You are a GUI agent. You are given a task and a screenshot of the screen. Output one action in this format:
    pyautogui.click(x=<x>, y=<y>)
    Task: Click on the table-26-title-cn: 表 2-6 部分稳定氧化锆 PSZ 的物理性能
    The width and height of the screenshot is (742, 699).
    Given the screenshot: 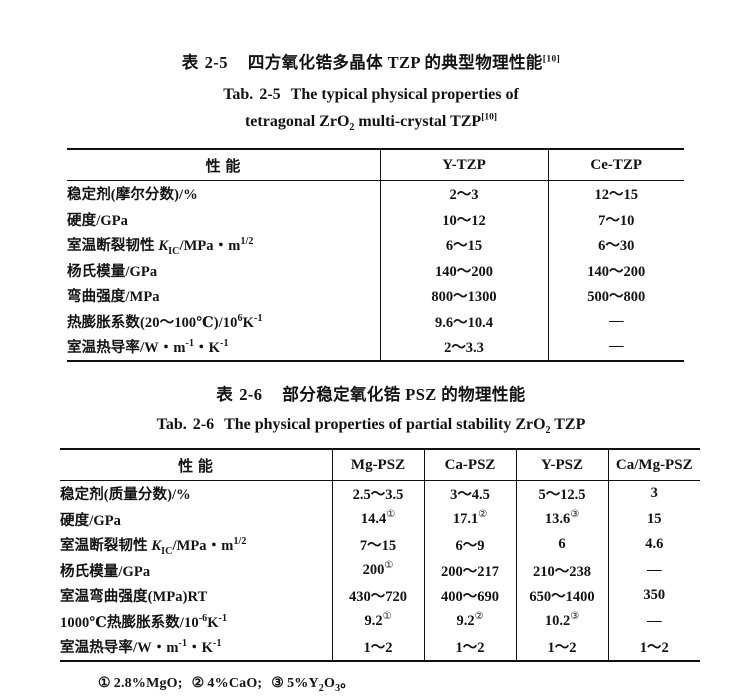 What is the action you would take?
    pyautogui.click(x=371, y=394)
    